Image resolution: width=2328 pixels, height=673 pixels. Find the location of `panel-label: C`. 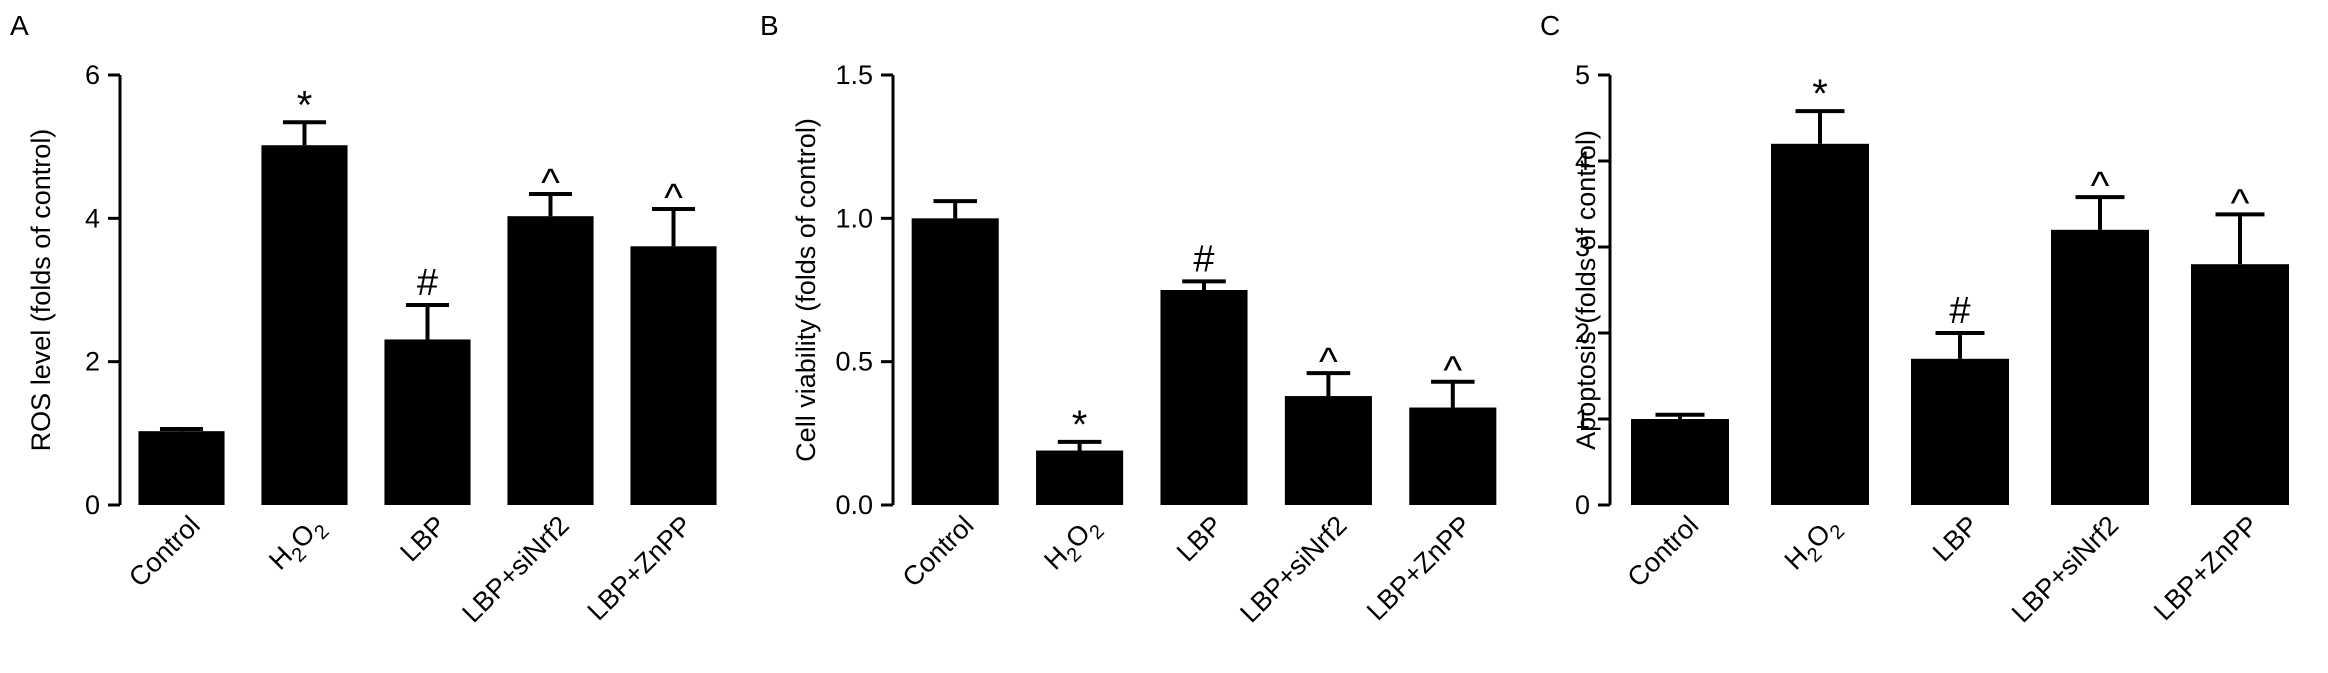

panel-label: C is located at coordinates (1550, 25).